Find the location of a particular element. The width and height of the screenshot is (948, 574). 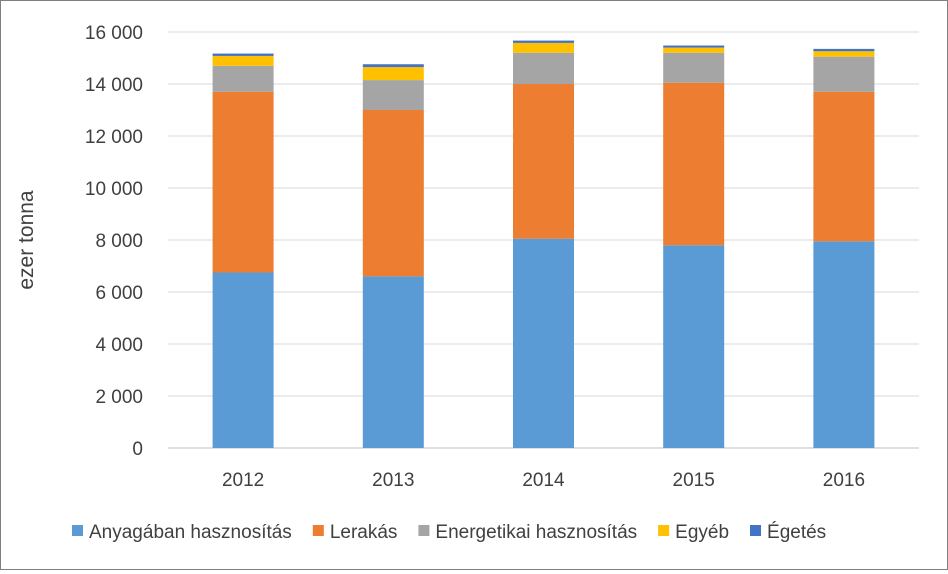

y-tick-label: 4 000 is located at coordinates (119, 345).